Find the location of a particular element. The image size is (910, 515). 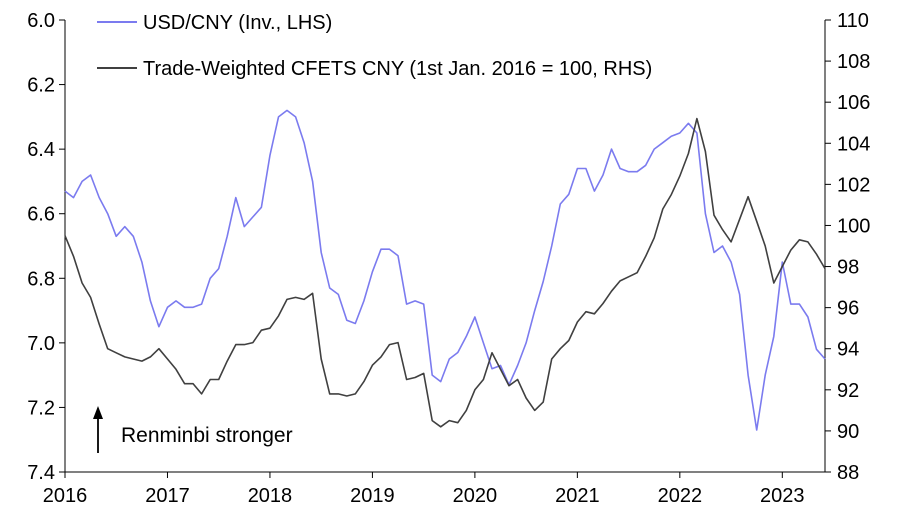

y-right-tick-label: 110 is located at coordinates (853, 21).